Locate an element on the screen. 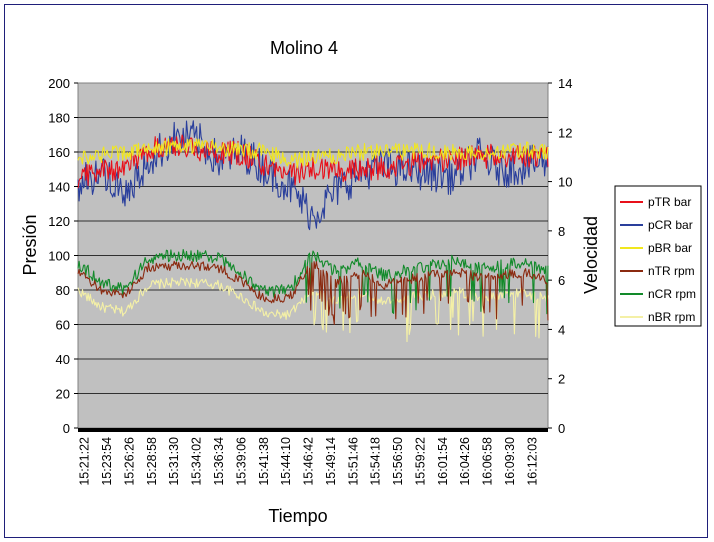  y2-tick-label: 2 is located at coordinates (561, 379).